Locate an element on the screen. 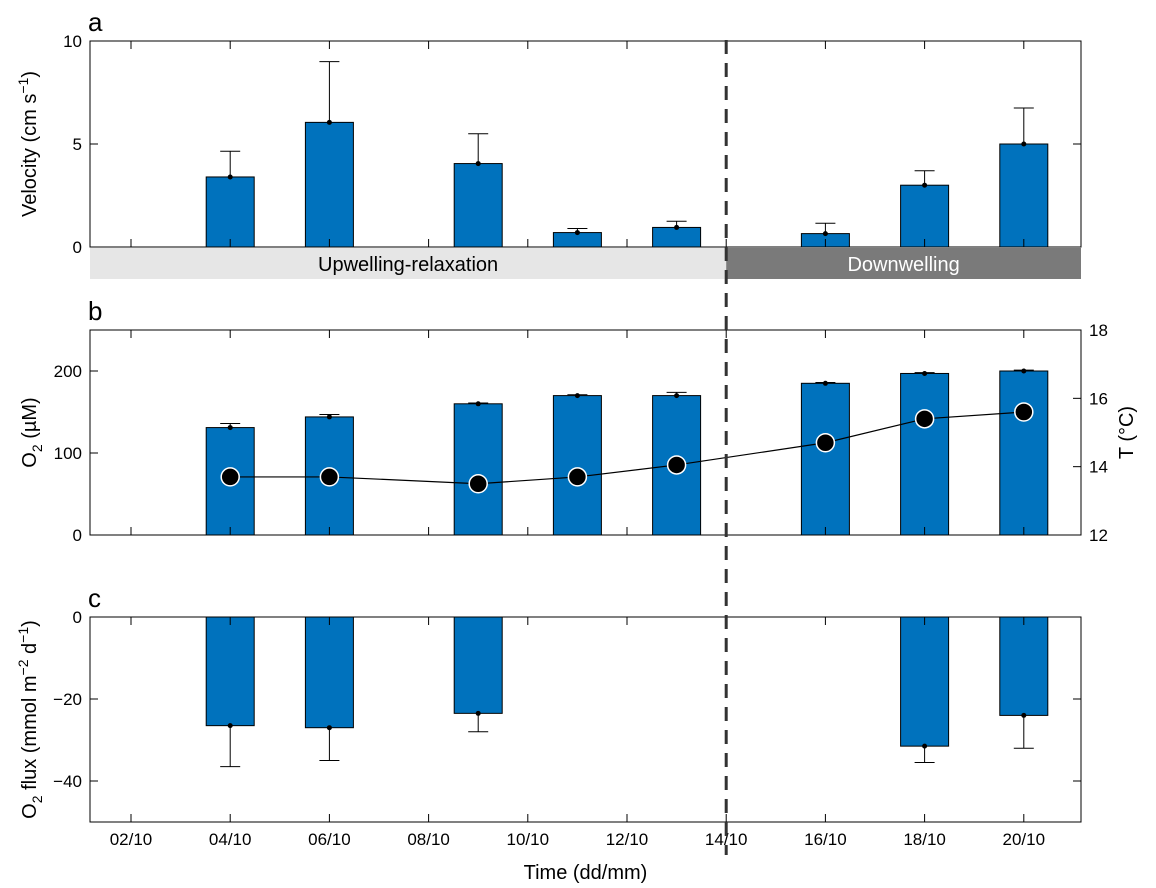 The image size is (1156, 888). x-tick-label: 08/10 is located at coordinates (428, 839).